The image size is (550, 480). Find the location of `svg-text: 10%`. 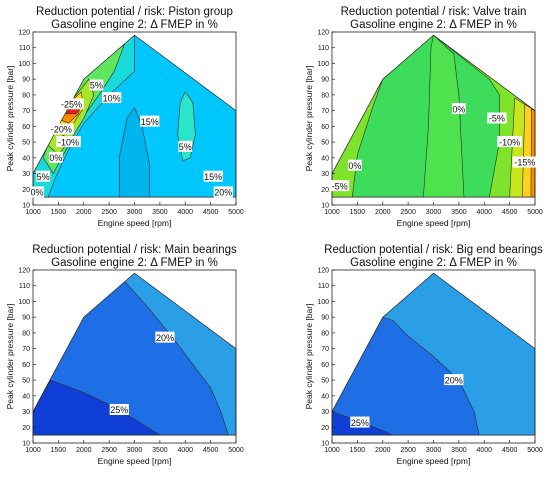

svg-text: 10% is located at coordinates (112, 98).